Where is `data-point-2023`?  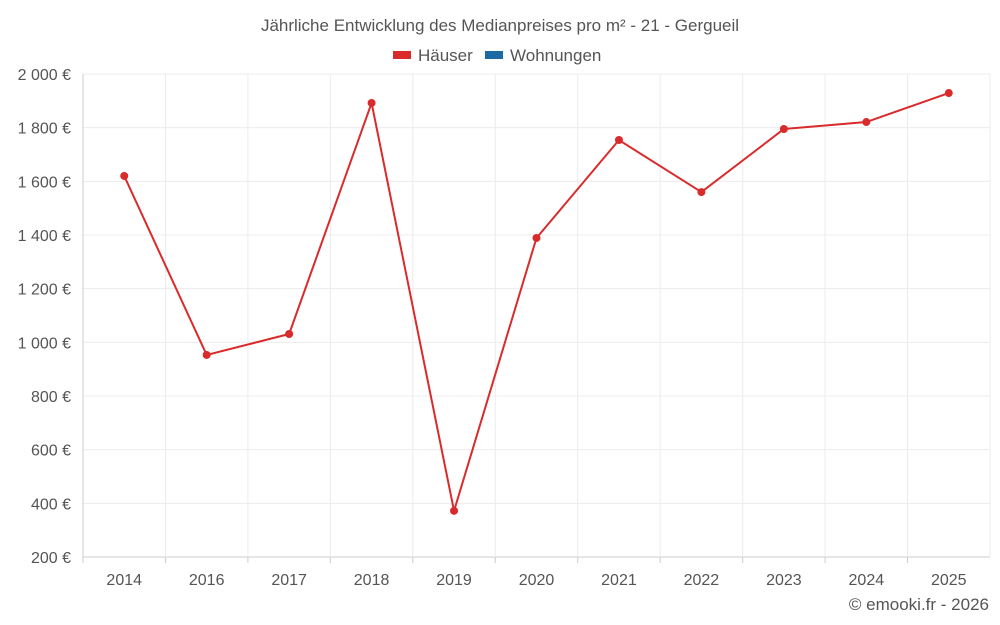
data-point-2023 is located at coordinates (783, 129).